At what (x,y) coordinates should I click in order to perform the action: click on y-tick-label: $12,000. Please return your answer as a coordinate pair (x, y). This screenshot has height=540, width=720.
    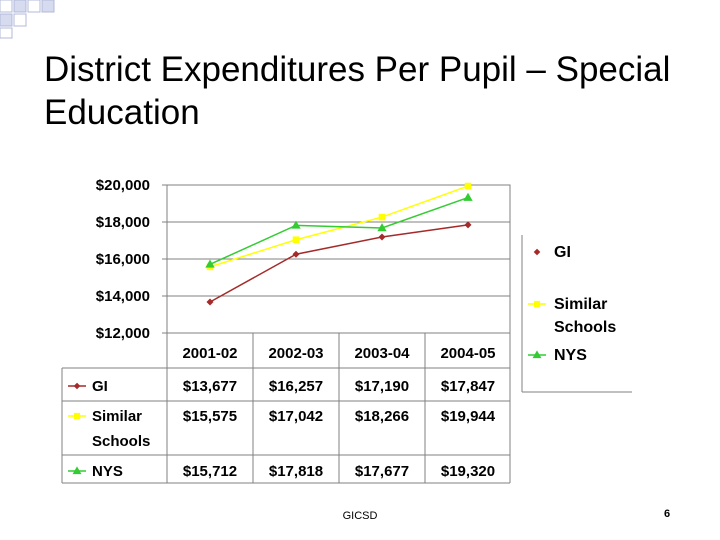
    Looking at the image, I should click on (123, 333).